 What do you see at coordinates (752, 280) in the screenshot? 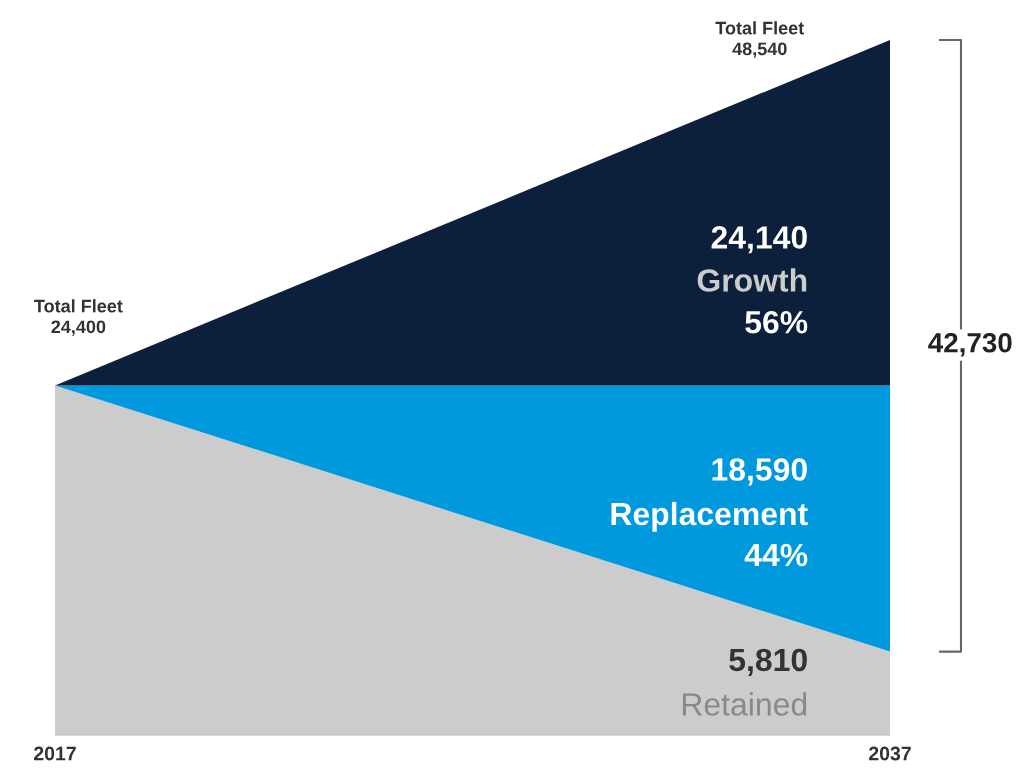
I see `series-label: Growth` at bounding box center [752, 280].